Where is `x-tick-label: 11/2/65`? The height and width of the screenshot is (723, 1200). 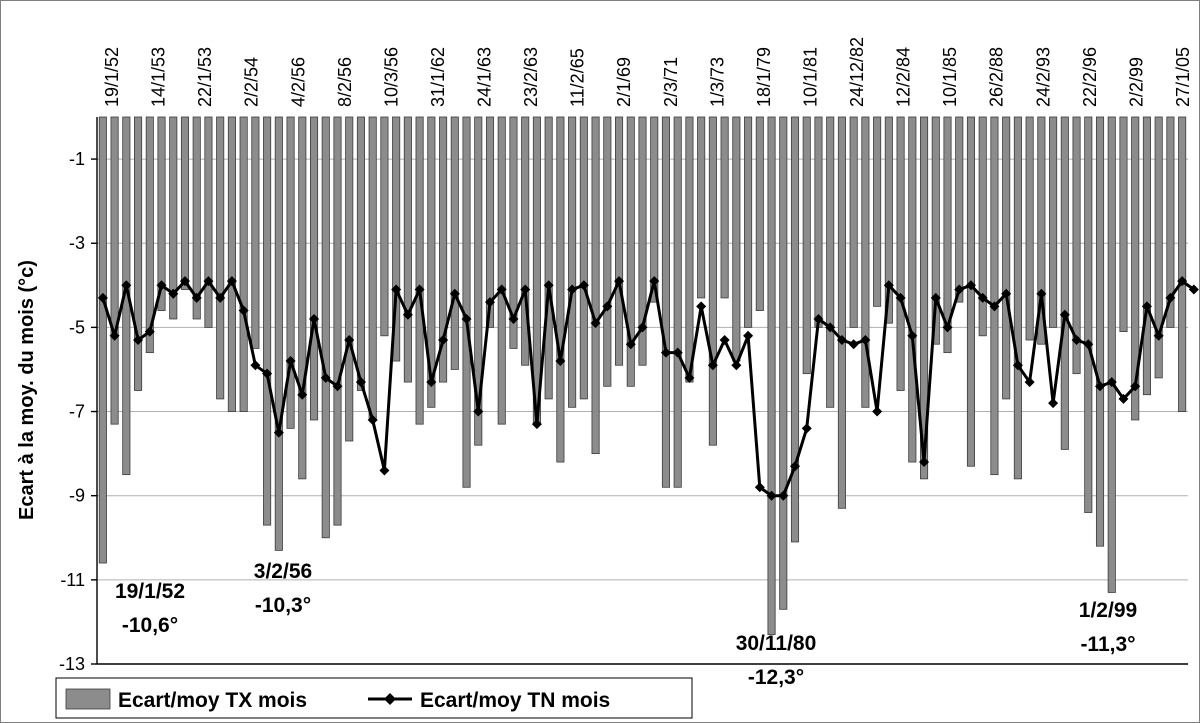 x-tick-label: 11/2/65 is located at coordinates (578, 77).